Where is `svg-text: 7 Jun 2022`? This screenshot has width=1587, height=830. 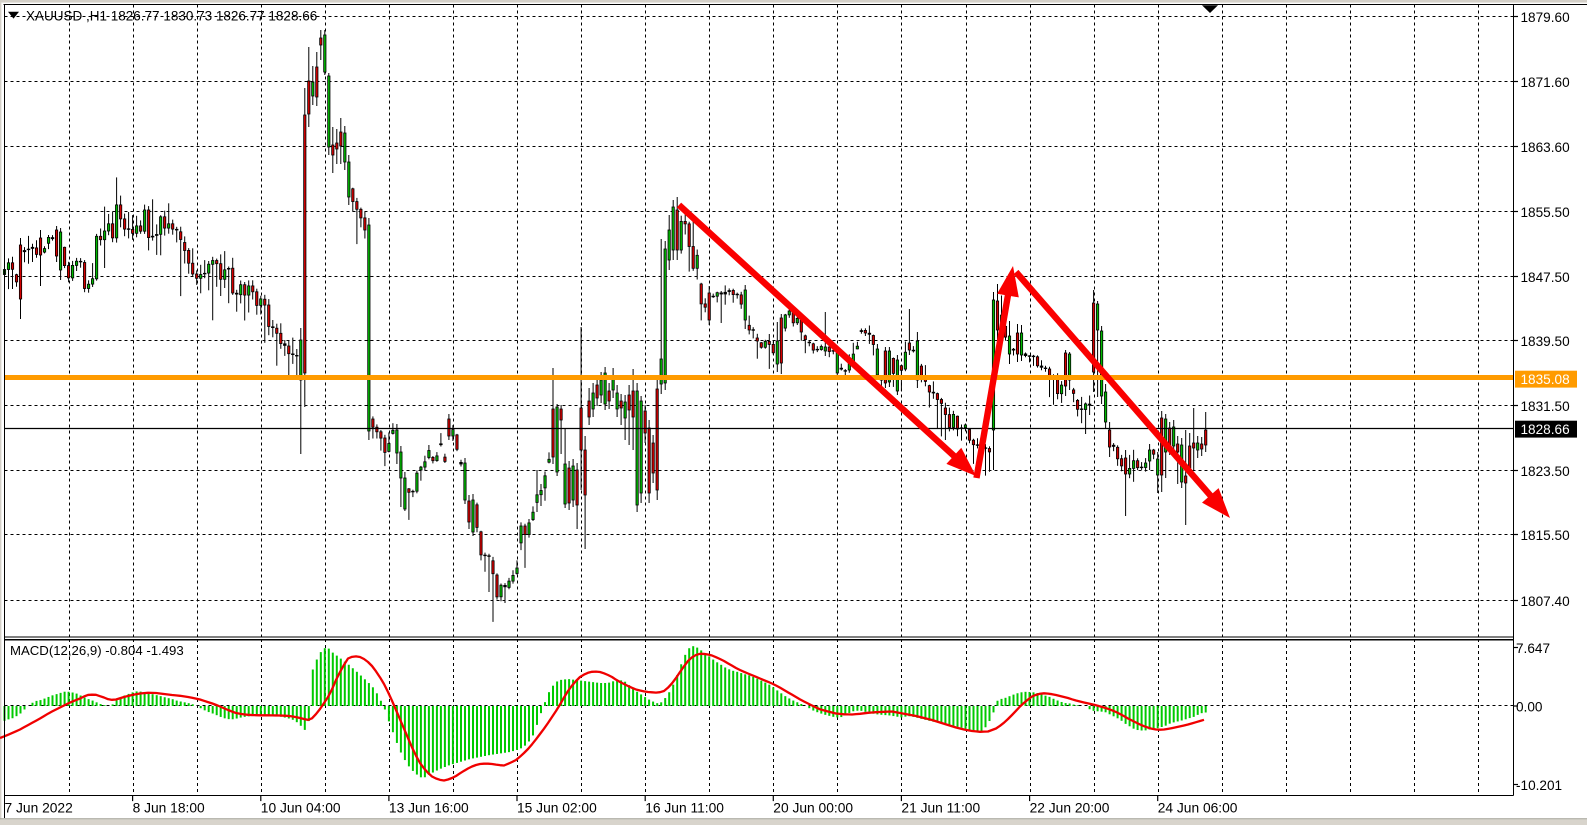
svg-text: 7 Jun 2022 is located at coordinates (39, 808).